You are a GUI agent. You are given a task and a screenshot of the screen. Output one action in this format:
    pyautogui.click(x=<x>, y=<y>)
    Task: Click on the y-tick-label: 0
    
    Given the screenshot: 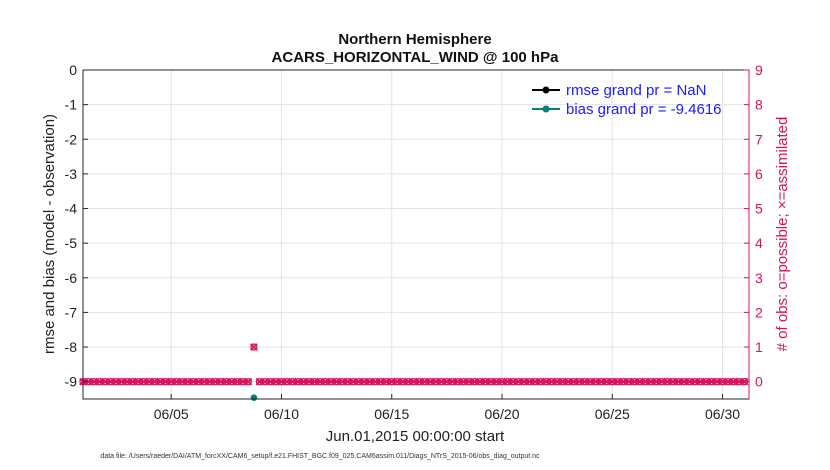 What is the action you would take?
    pyautogui.click(x=73, y=70)
    